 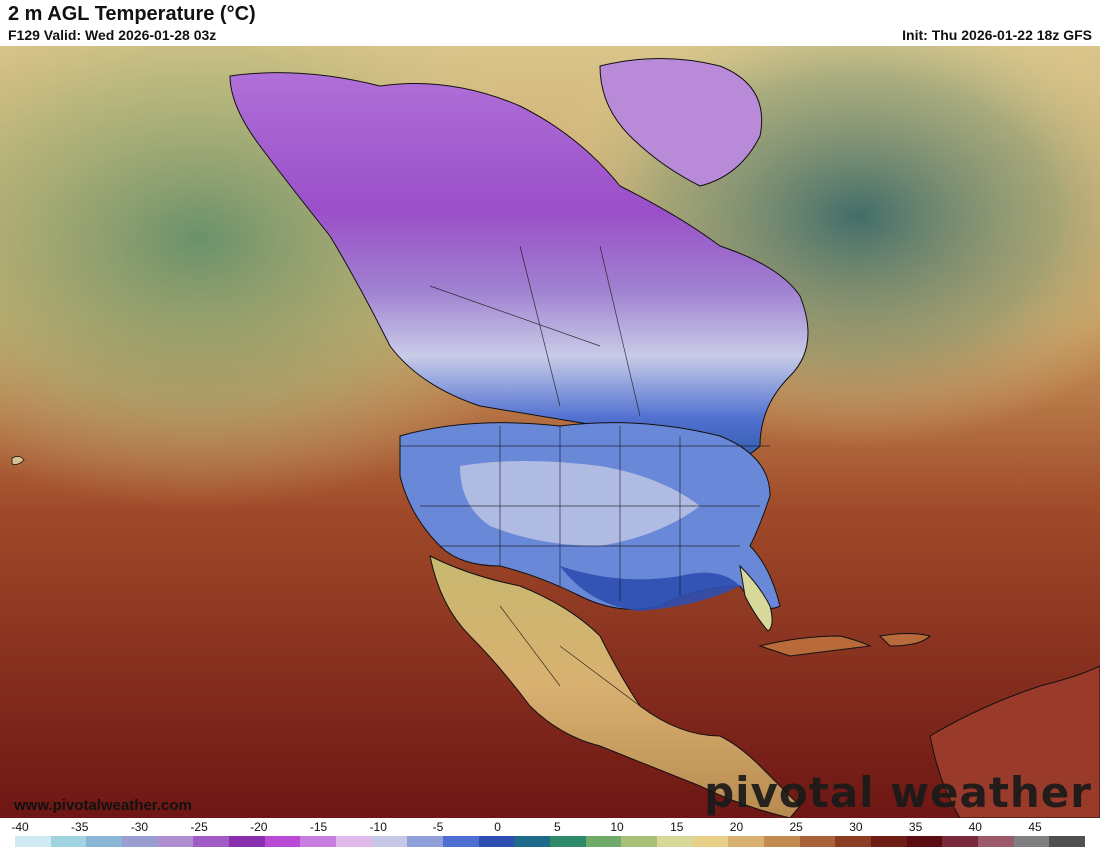 I want to click on hispaniola, so click(x=904, y=640).